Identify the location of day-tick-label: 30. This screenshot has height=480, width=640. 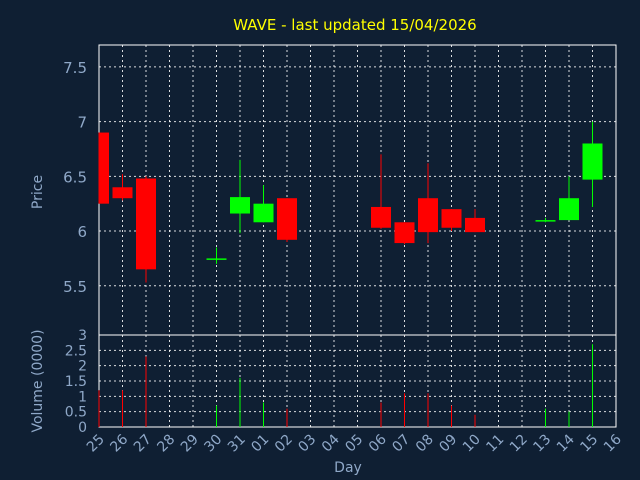
(213, 444).